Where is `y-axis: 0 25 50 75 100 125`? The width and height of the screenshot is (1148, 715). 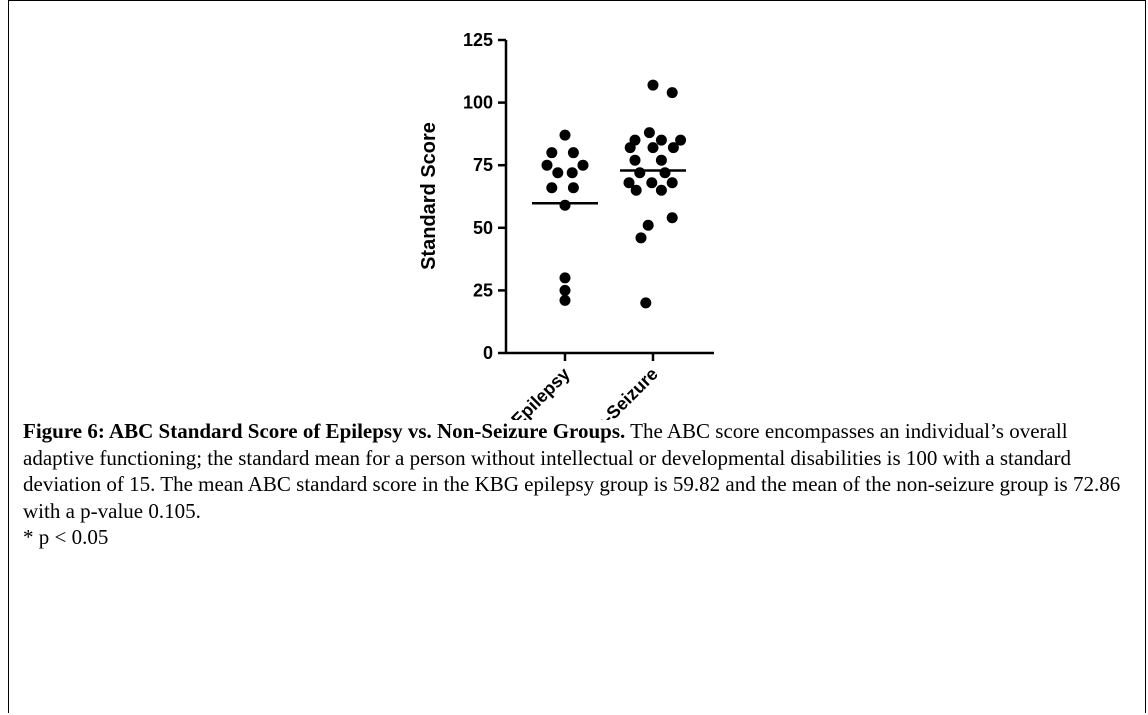 y-axis: 0 25 50 75 100 125 is located at coordinates (485, 196).